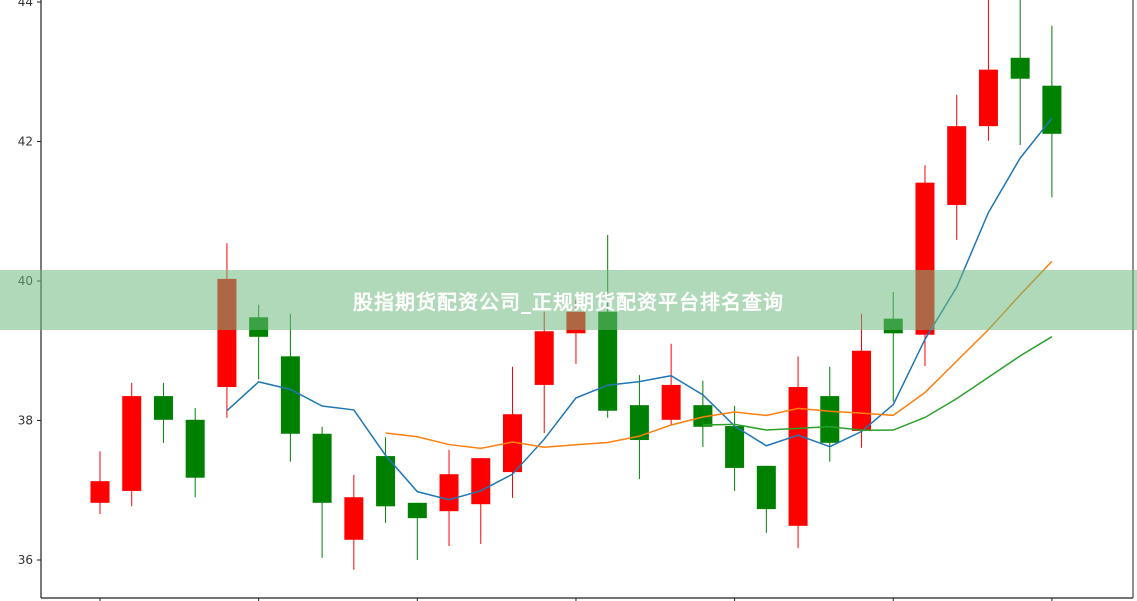 Image resolution: width=1137 pixels, height=601 pixels. What do you see at coordinates (25, 142) in the screenshot?
I see `y-tick-label: 42` at bounding box center [25, 142].